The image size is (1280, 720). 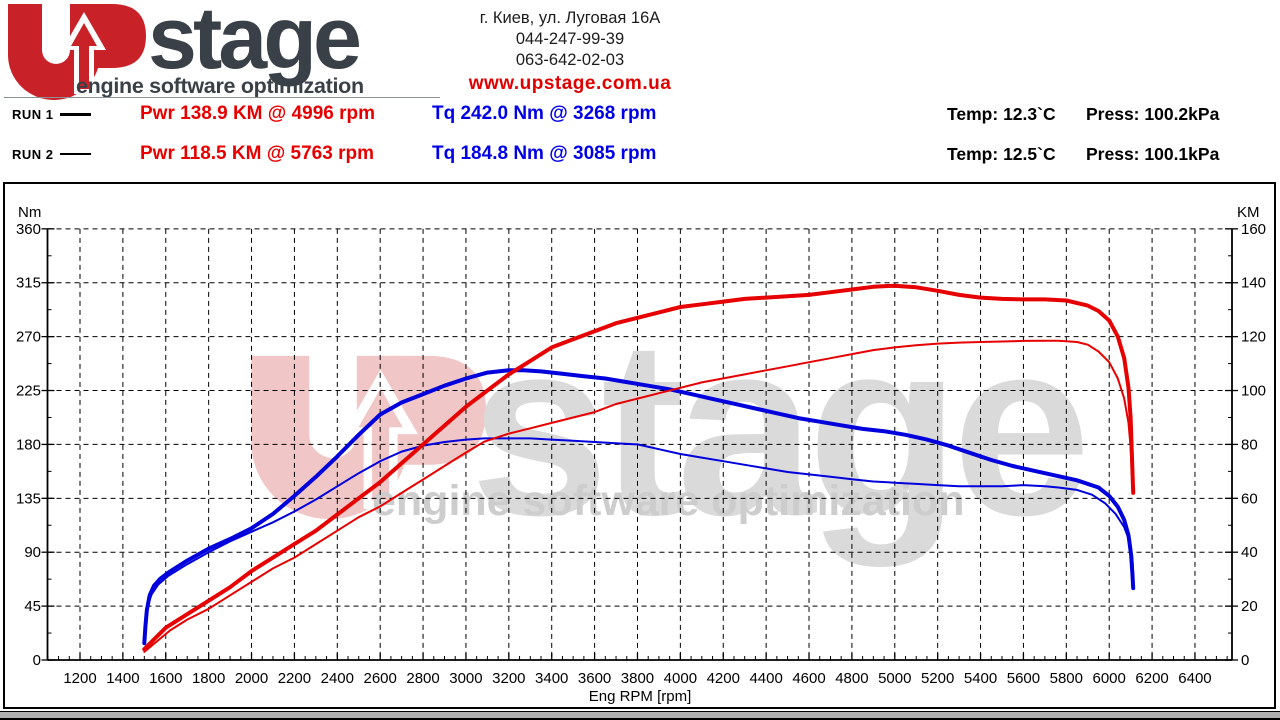 I want to click on x-tick-label: 6400, so click(x=1194, y=678).